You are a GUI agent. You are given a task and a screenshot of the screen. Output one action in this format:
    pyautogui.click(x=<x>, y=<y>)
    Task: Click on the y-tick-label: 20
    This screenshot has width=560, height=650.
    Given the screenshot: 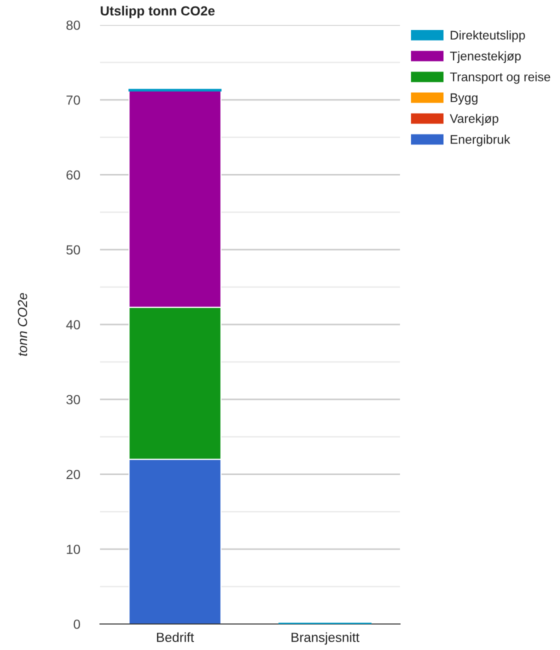 What is the action you would take?
    pyautogui.click(x=73, y=475)
    